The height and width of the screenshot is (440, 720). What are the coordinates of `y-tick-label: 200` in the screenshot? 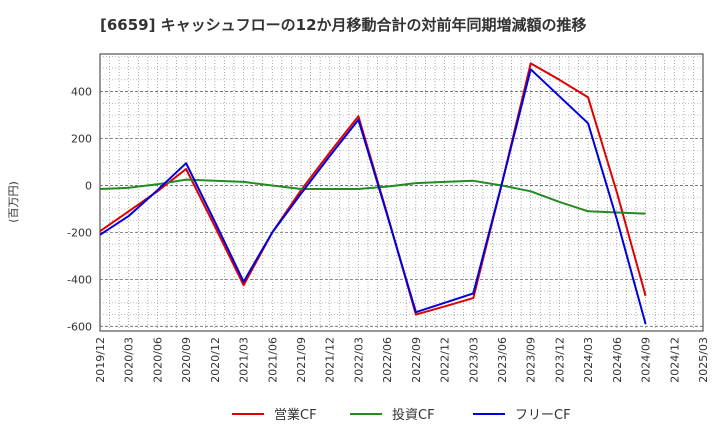 It's located at (81, 139).